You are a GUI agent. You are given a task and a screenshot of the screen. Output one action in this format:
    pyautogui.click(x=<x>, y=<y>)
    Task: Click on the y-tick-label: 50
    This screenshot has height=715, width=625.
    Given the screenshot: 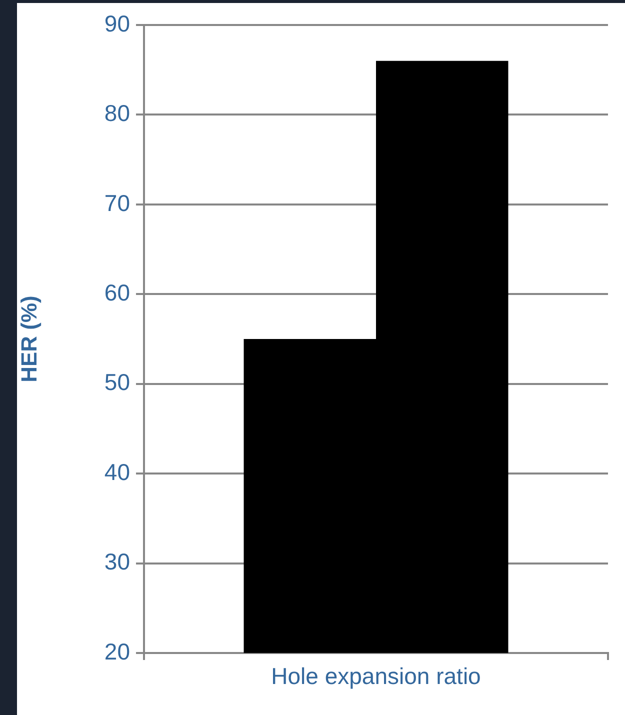 What is the action you would take?
    pyautogui.click(x=117, y=382)
    